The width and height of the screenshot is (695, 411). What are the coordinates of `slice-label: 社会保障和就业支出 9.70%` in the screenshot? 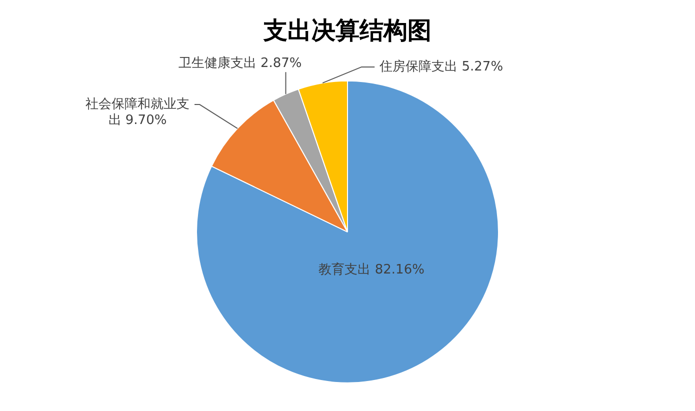 It's located at (137, 112).